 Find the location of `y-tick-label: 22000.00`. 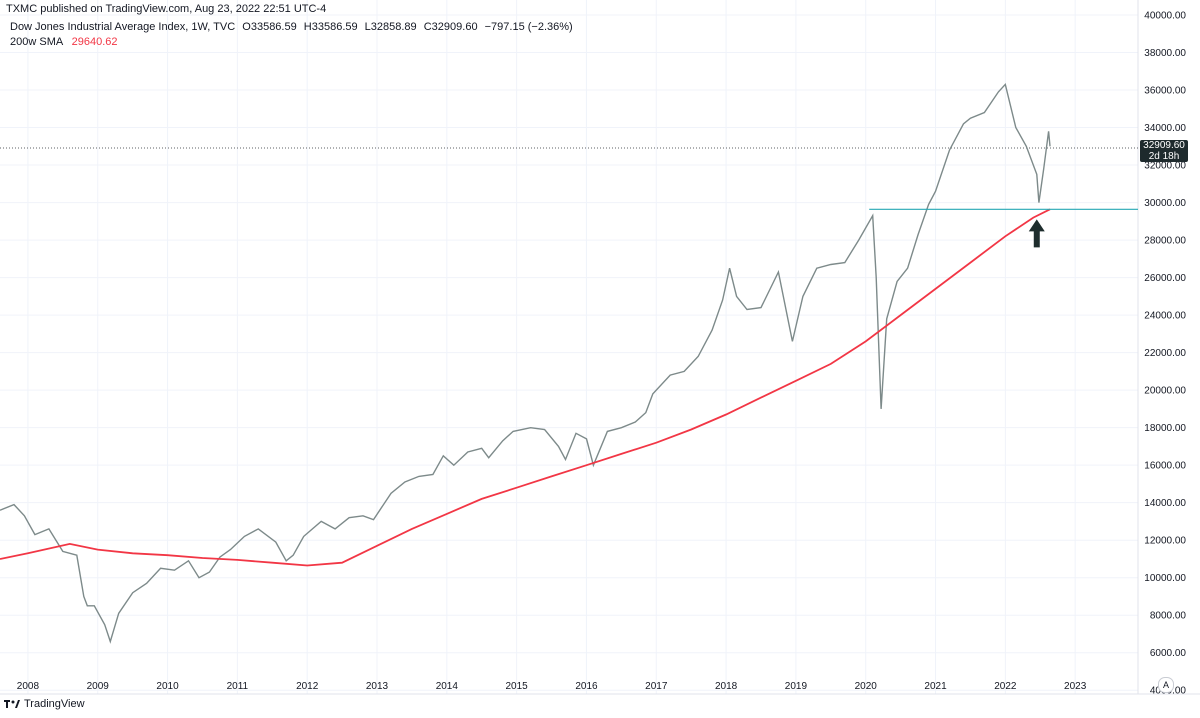

y-tick-label: 22000.00 is located at coordinates (1165, 353).